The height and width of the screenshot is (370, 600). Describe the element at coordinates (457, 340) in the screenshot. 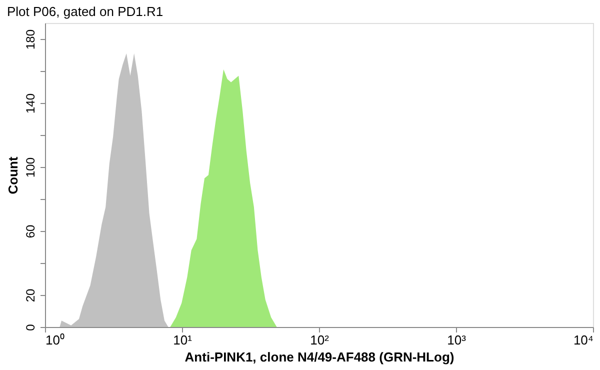

I see `x-tick-label: 10³` at that location.